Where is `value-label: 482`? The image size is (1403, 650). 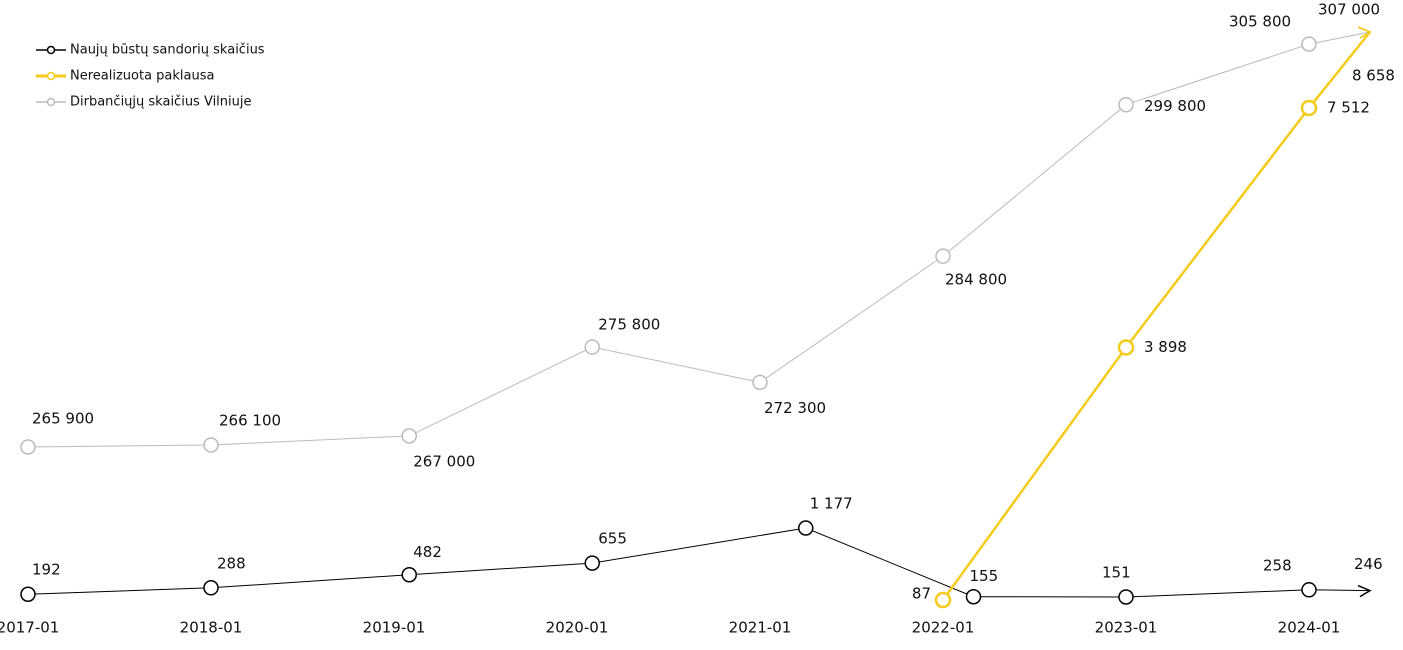 value-label: 482 is located at coordinates (427, 552).